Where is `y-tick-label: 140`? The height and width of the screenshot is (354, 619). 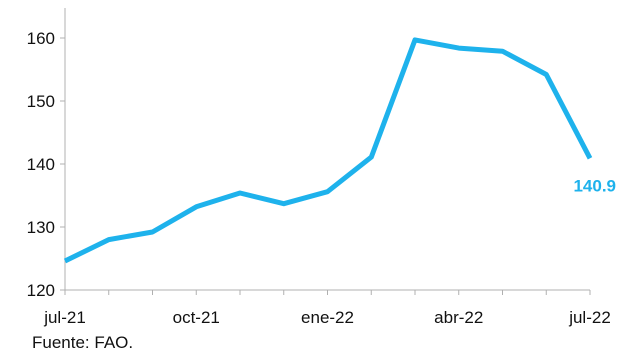
y-tick-label: 140 is located at coordinates (41, 164).